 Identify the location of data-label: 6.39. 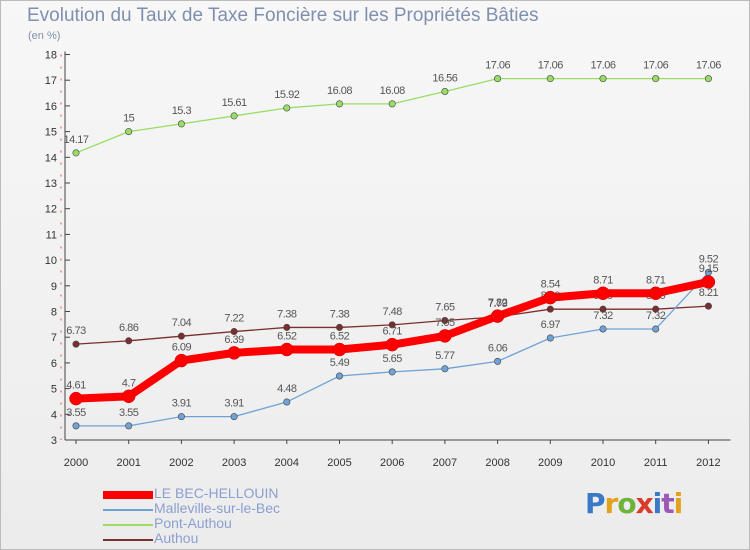
(234, 340).